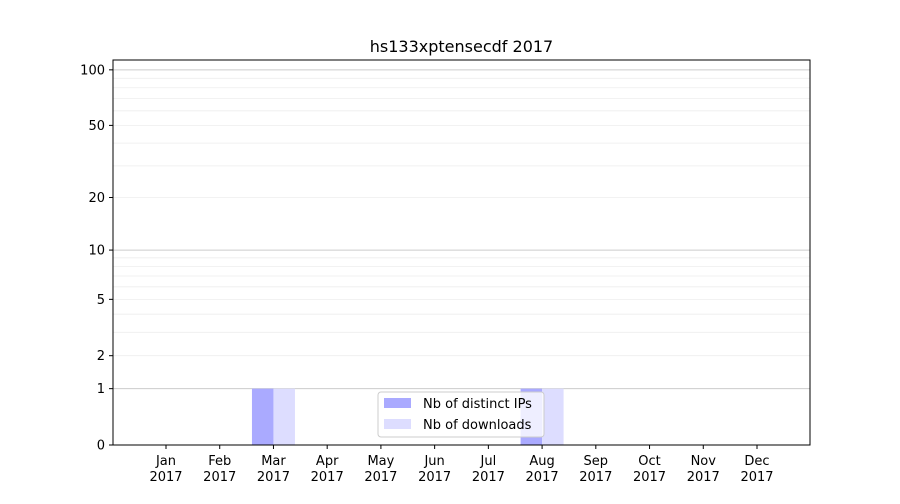 This screenshot has height=504, width=900. What do you see at coordinates (101, 389) in the screenshot?
I see `y-tick-label: 1` at bounding box center [101, 389].